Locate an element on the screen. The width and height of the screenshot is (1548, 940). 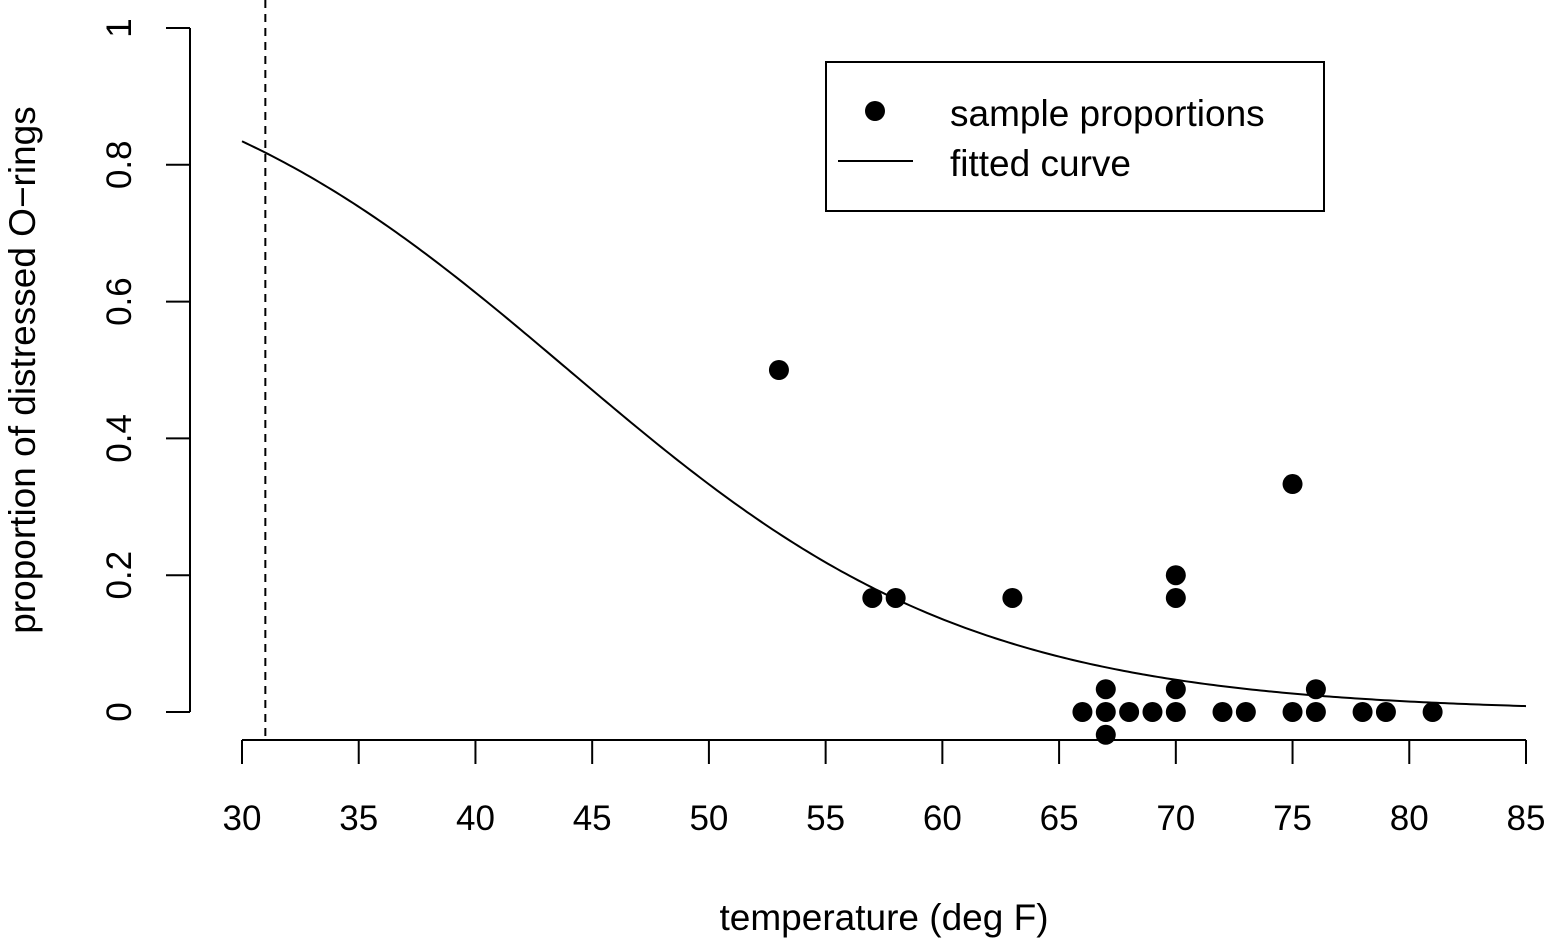
legend-point-symbol is located at coordinates (875, 111).